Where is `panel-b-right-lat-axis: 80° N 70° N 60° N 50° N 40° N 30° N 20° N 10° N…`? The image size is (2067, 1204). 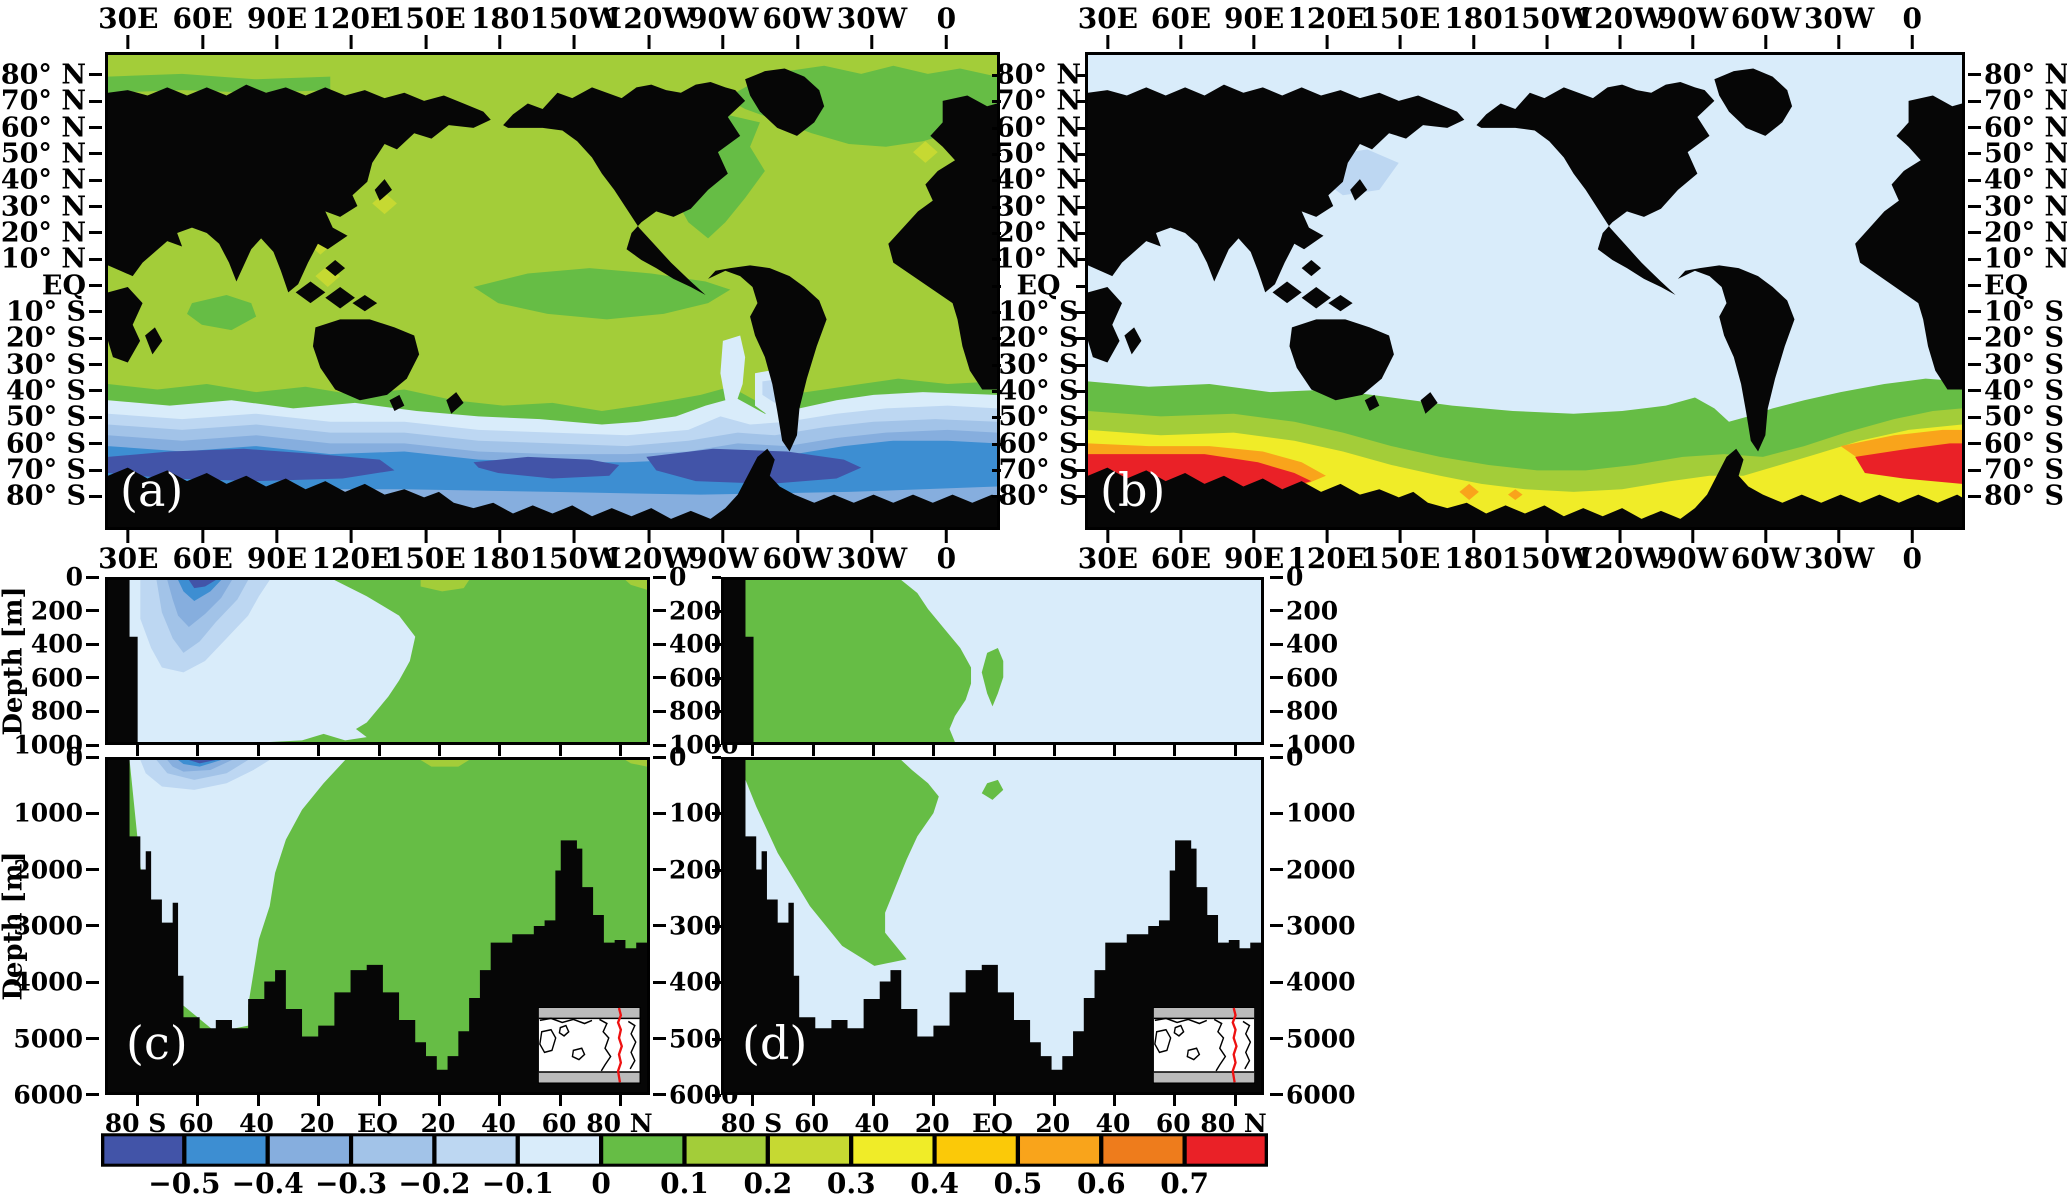 panel-b-right-lat-axis: 80° N 70° N 60° N 50° N 40° N 30° N 20° N 10° N… is located at coordinates (2017, 291).